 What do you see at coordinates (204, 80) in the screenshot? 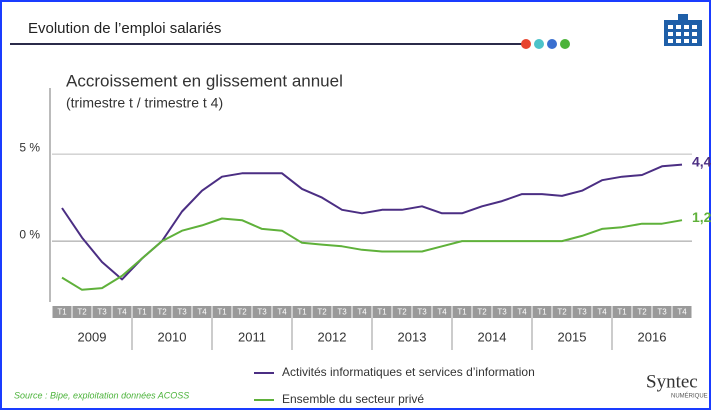
I see `chart-title: Accroissement en glissement annuel` at bounding box center [204, 80].